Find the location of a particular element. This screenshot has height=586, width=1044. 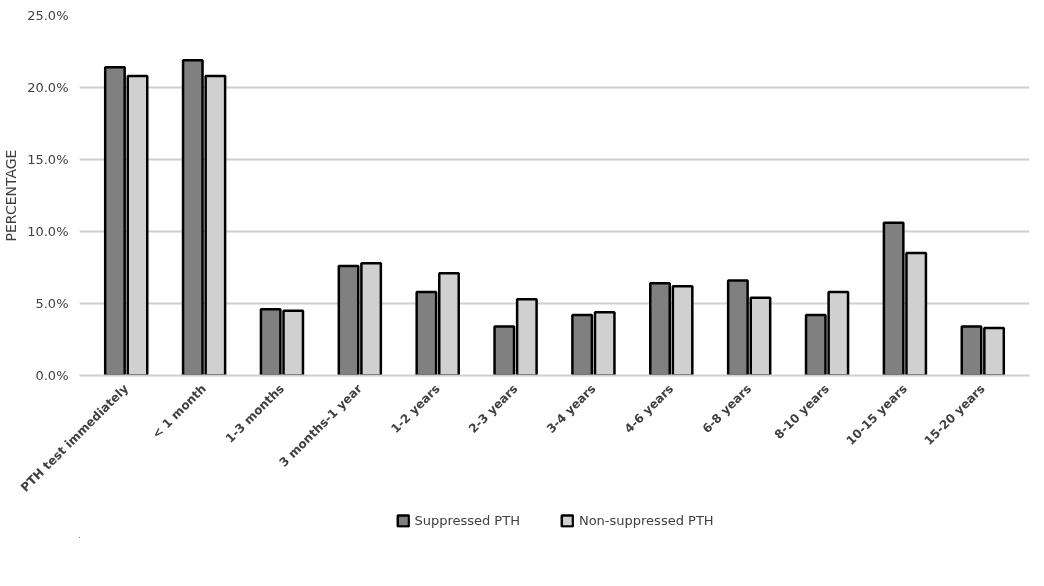

y-axis-title: PERCENTAGE is located at coordinates (11, 195).